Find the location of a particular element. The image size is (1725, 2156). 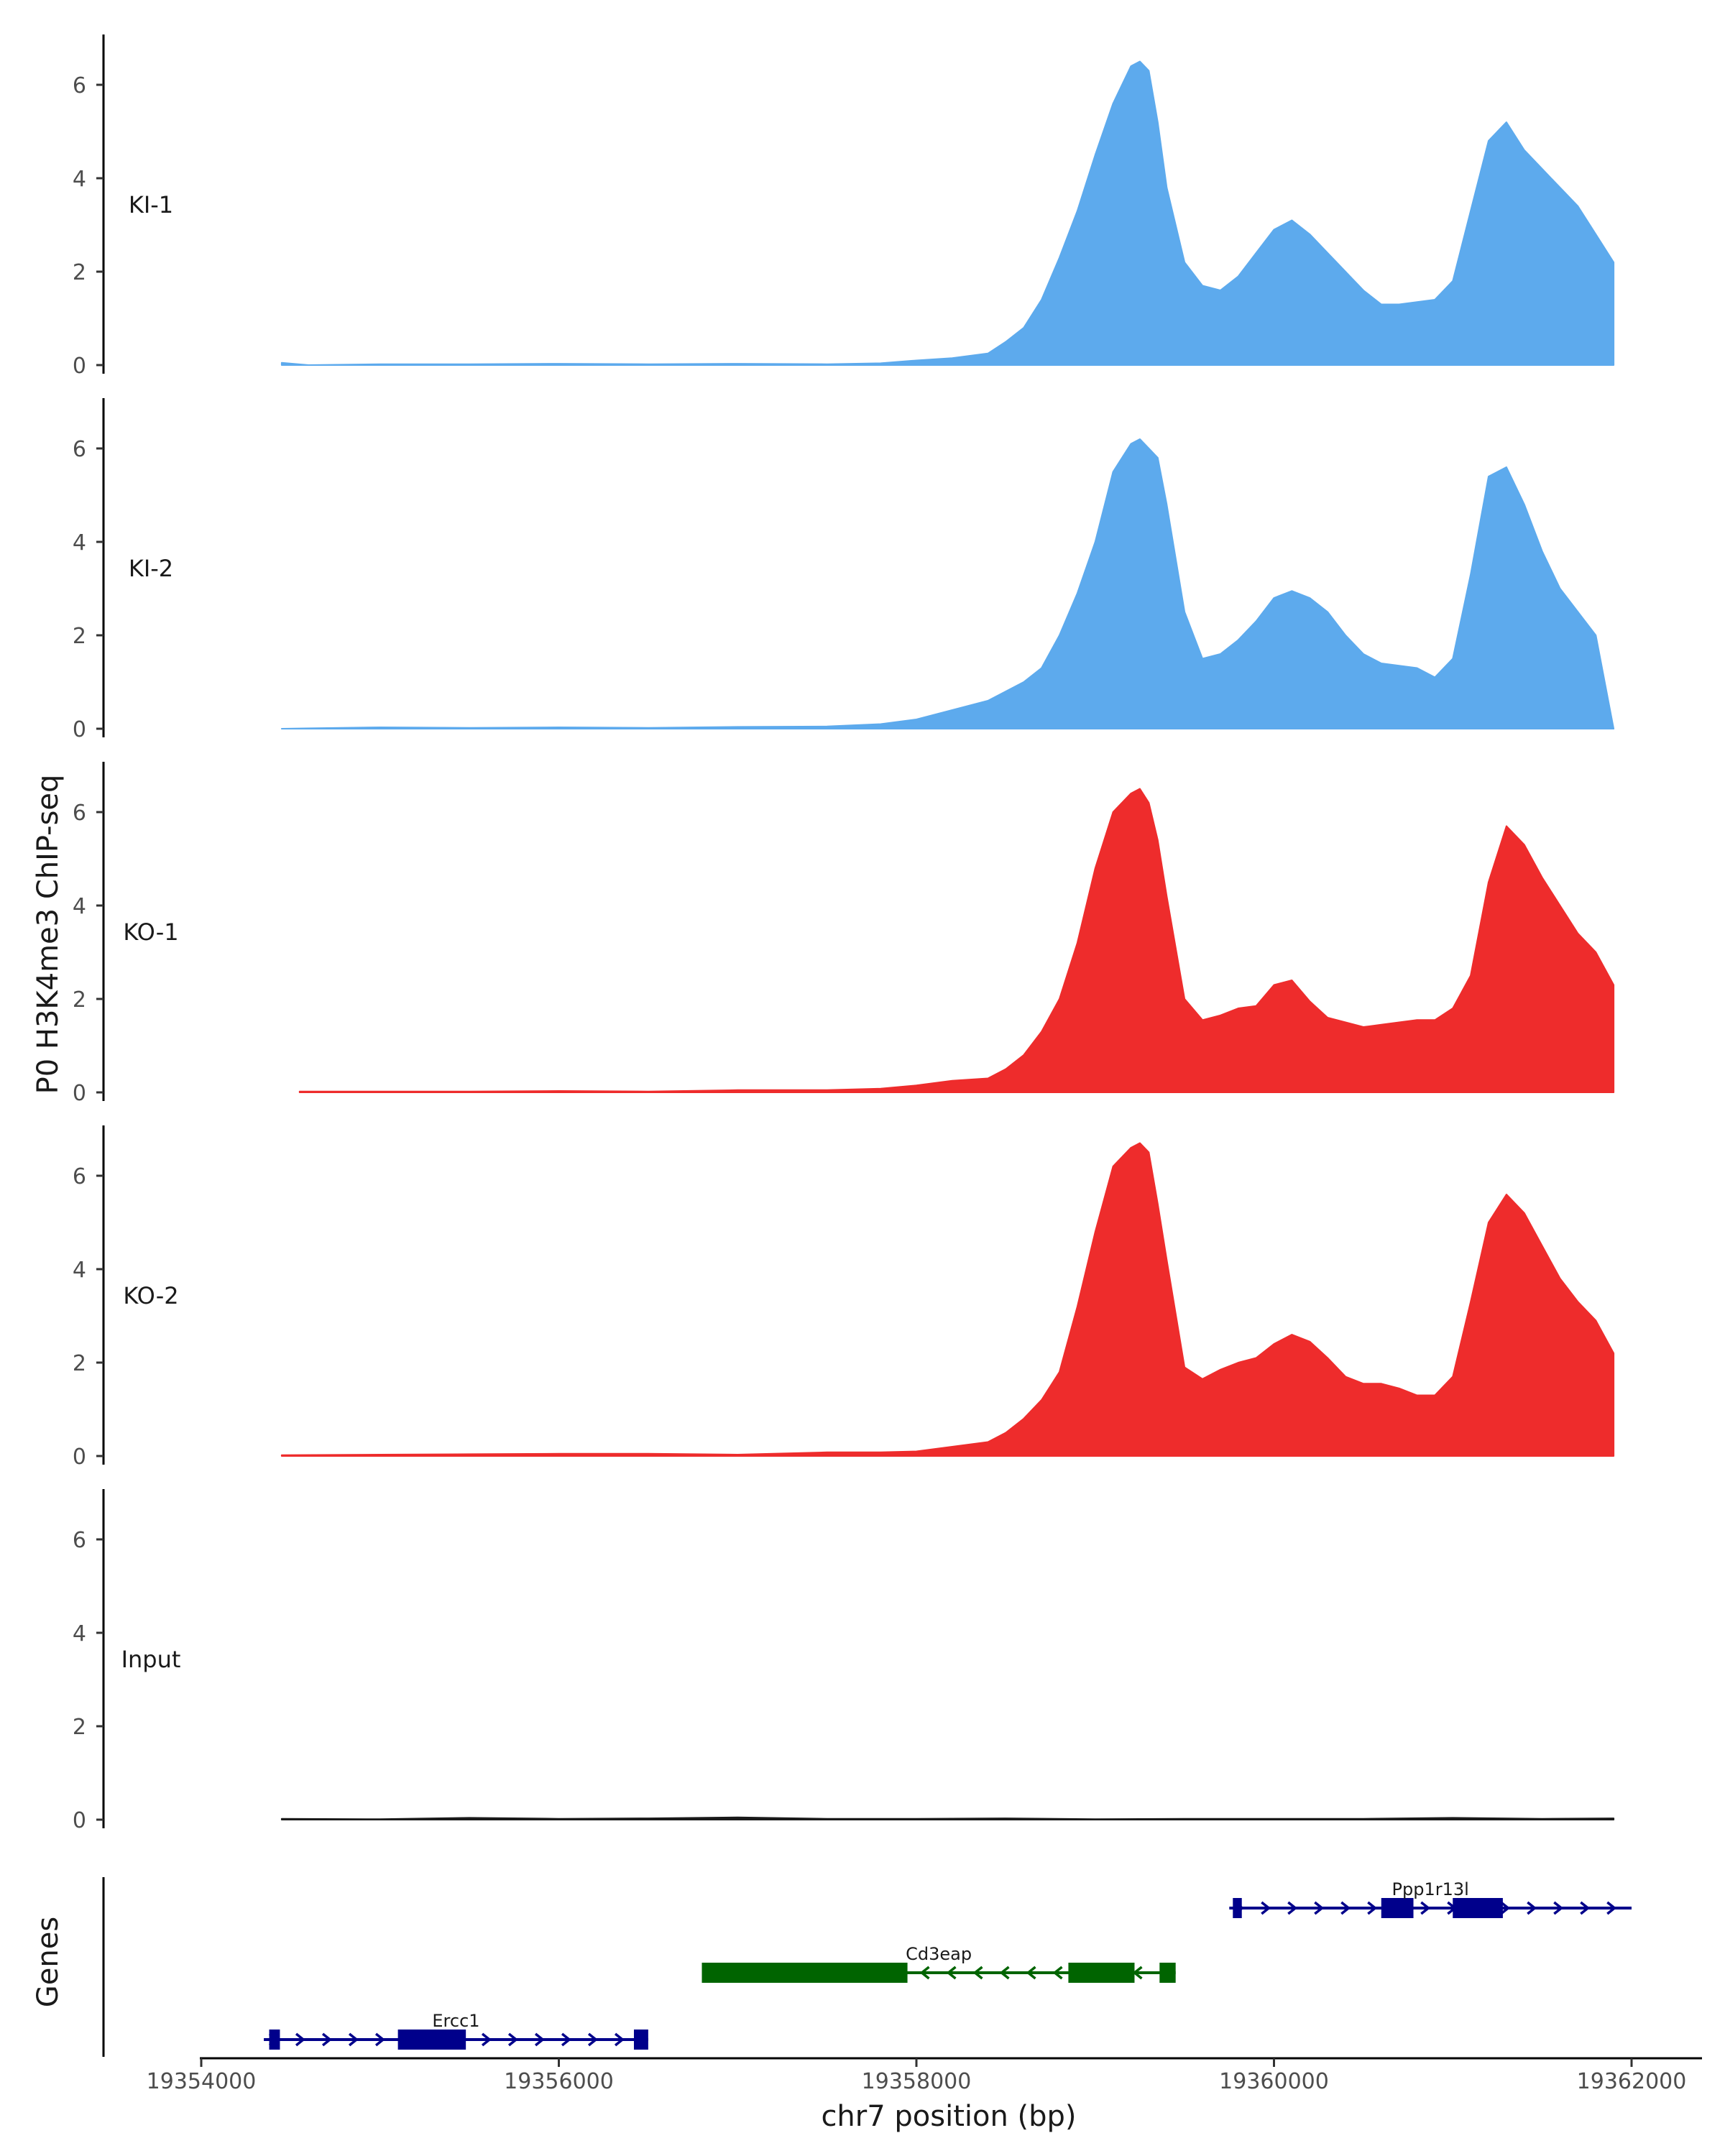

gene-ercc1: Ercc1 is located at coordinates (456, 2031).